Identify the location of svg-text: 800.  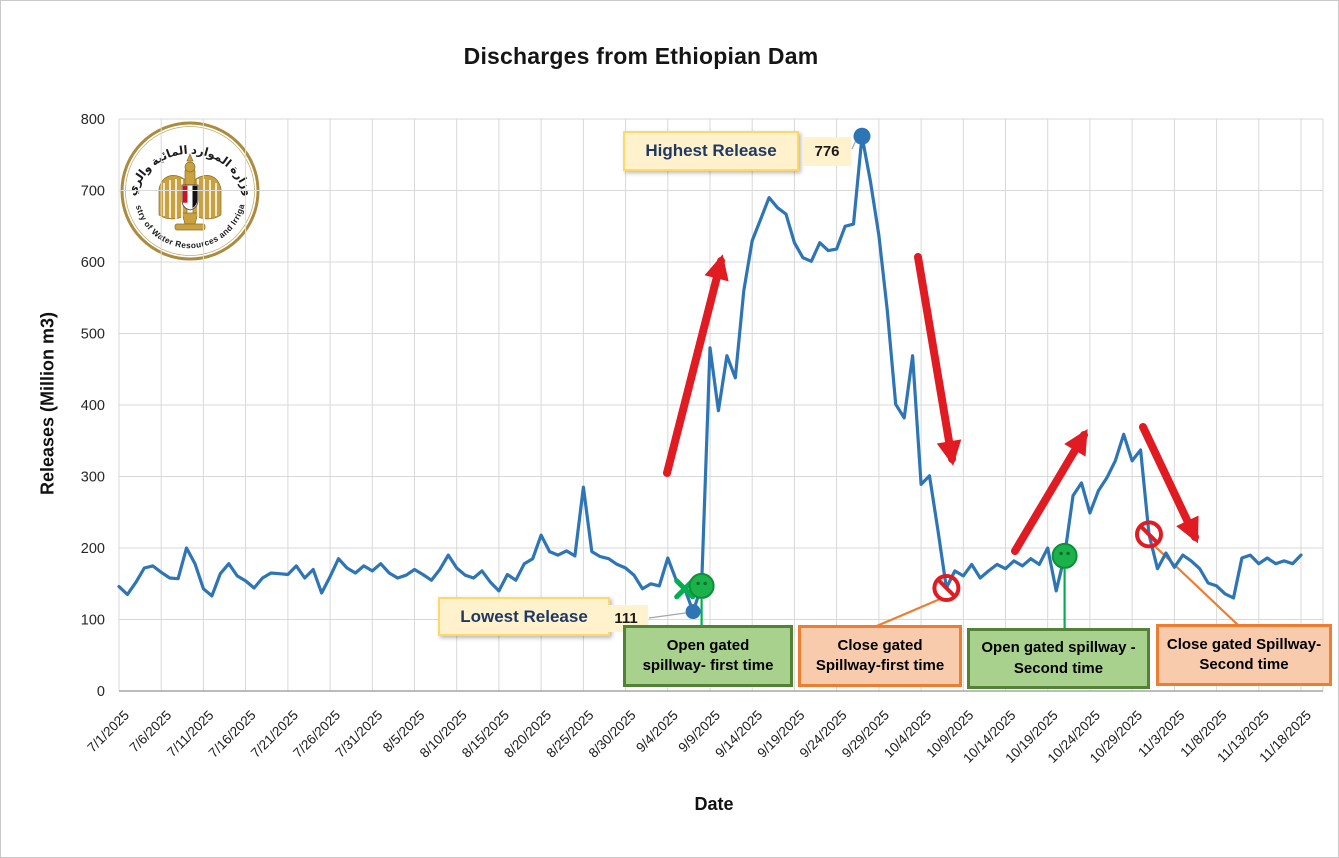
(93, 120).